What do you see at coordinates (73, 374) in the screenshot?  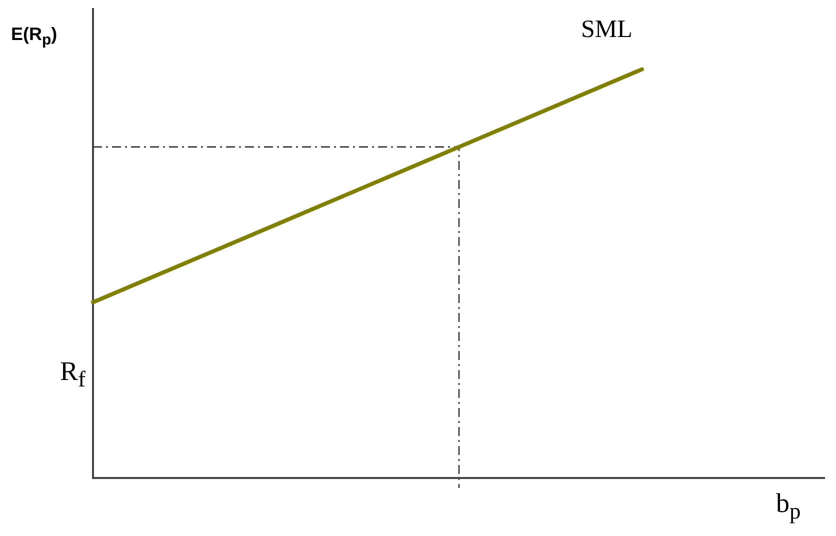 I see `text: R$_{f}$` at bounding box center [73, 374].